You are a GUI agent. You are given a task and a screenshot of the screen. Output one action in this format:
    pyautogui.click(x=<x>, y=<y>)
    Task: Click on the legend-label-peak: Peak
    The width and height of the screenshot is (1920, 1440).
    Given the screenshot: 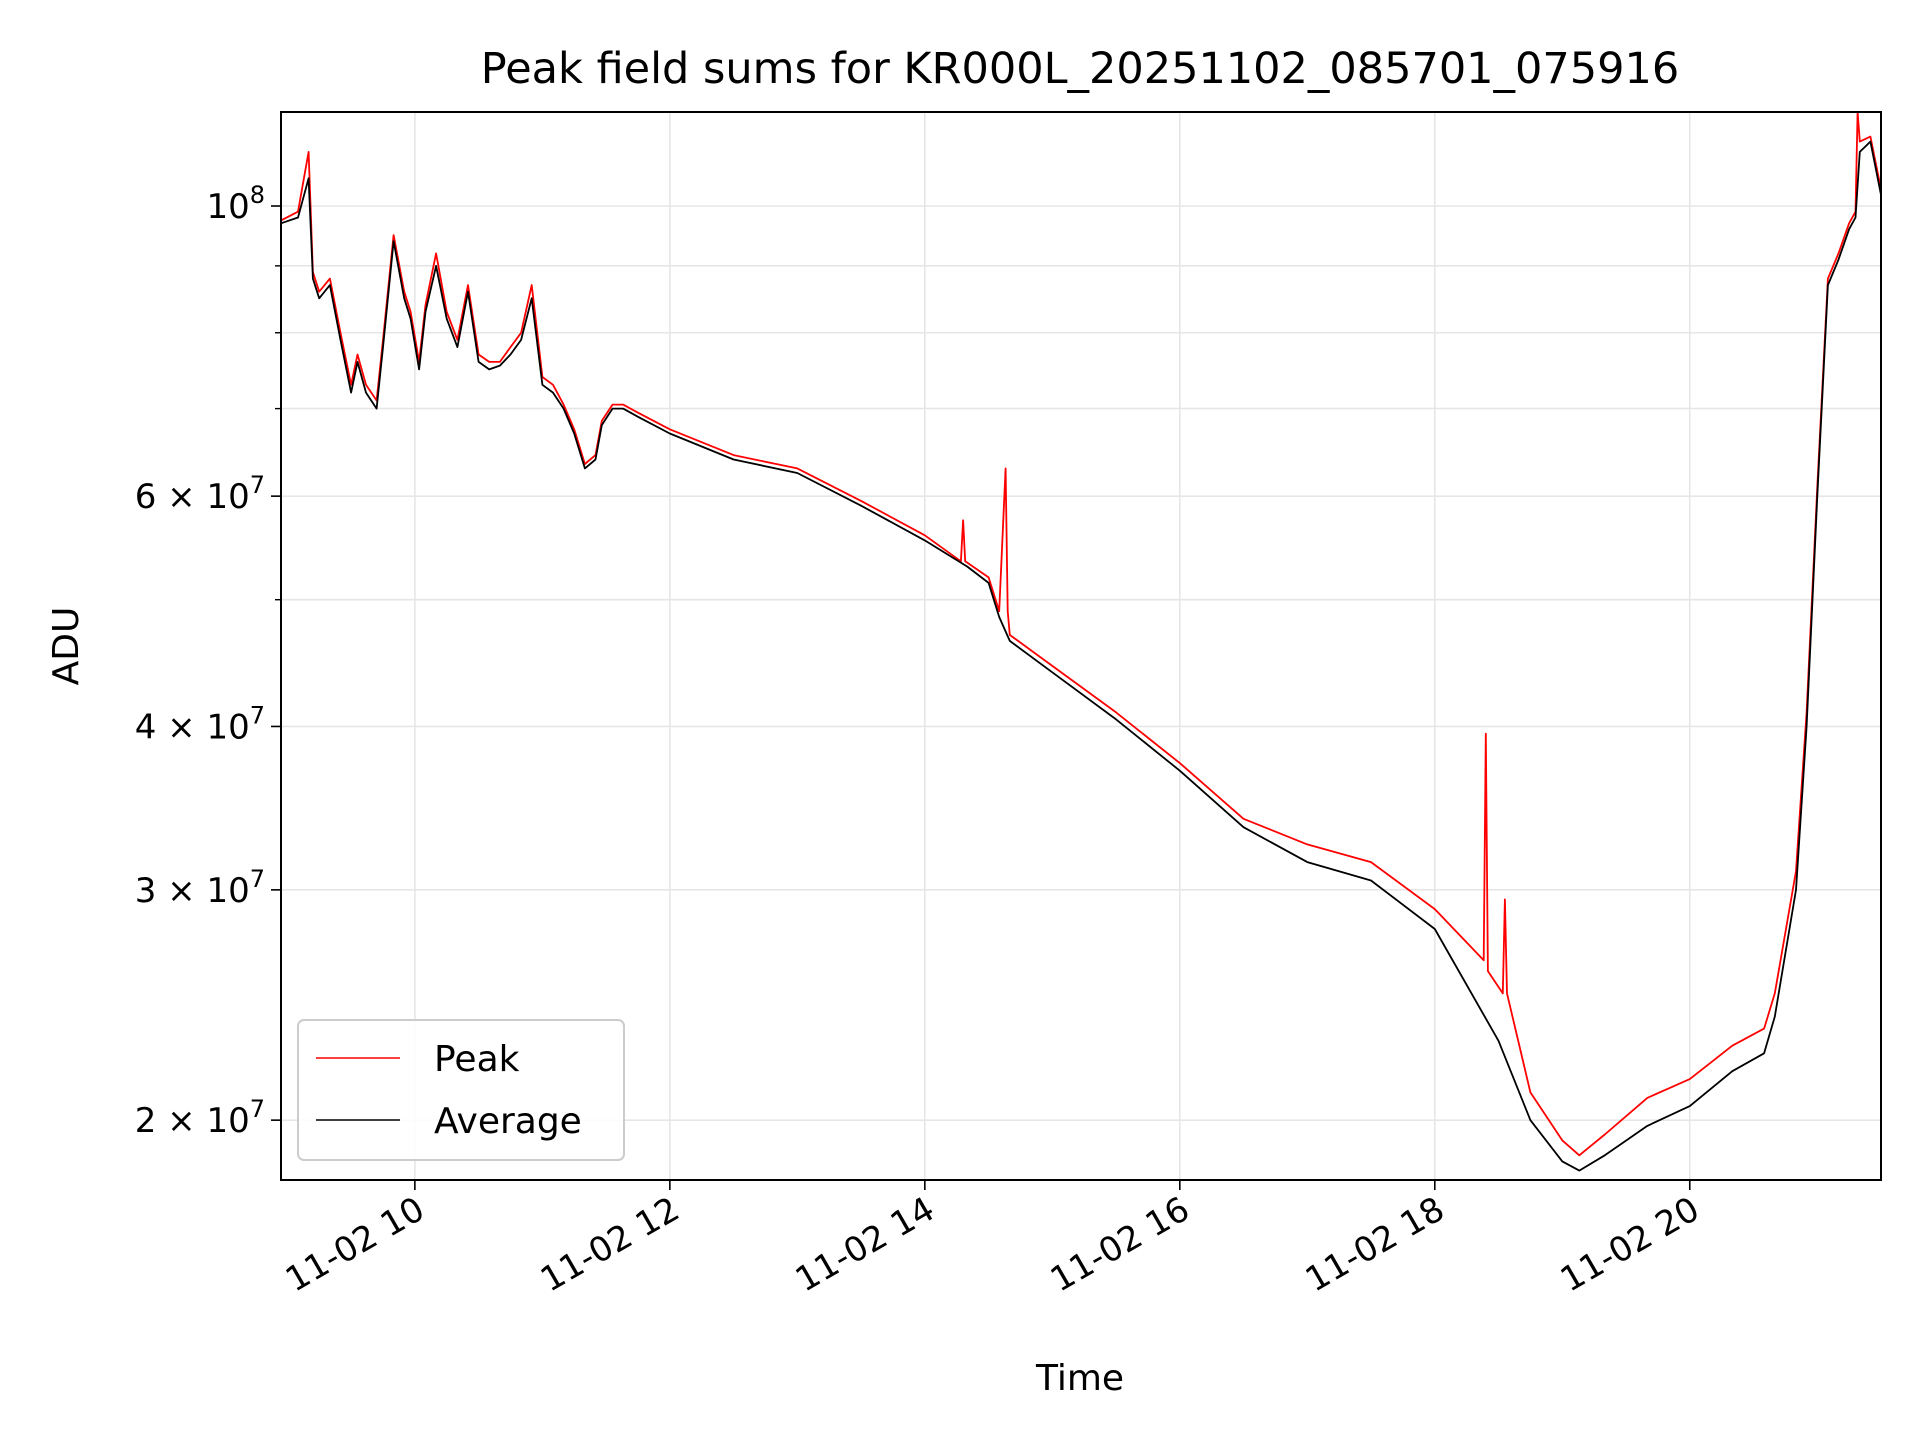 What is the action you would take?
    pyautogui.click(x=477, y=1059)
    